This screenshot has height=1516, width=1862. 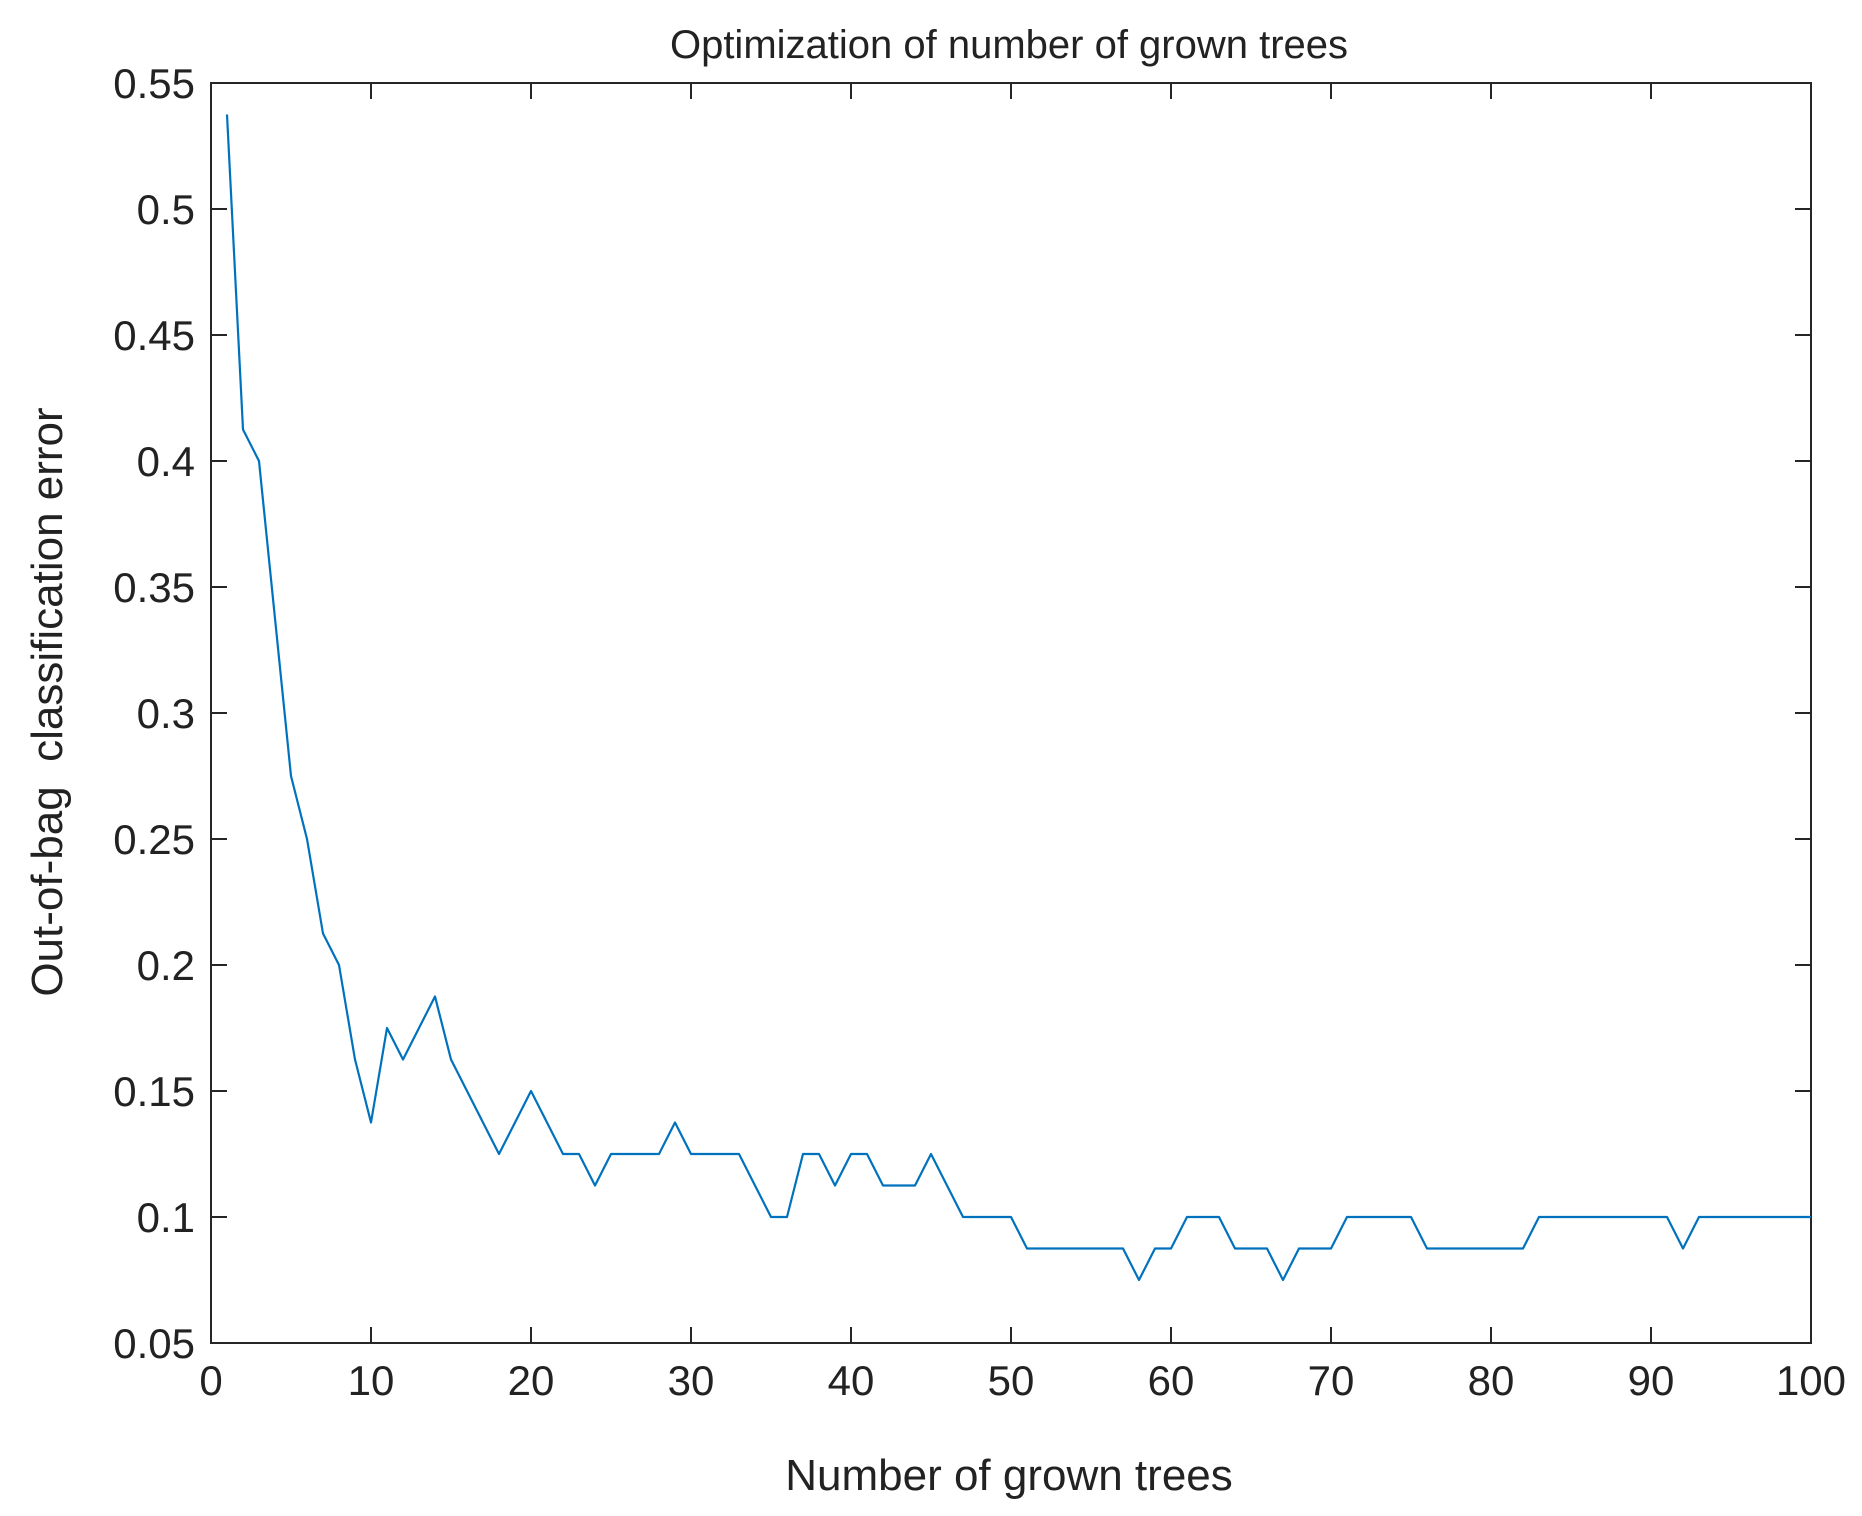 I want to click on y-tick-label: 0.15, so click(x=154, y=1091).